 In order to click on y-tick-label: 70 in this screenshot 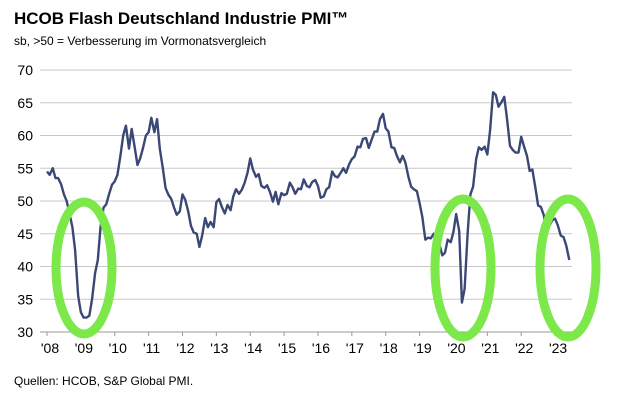, I will do `click(25, 70)`.